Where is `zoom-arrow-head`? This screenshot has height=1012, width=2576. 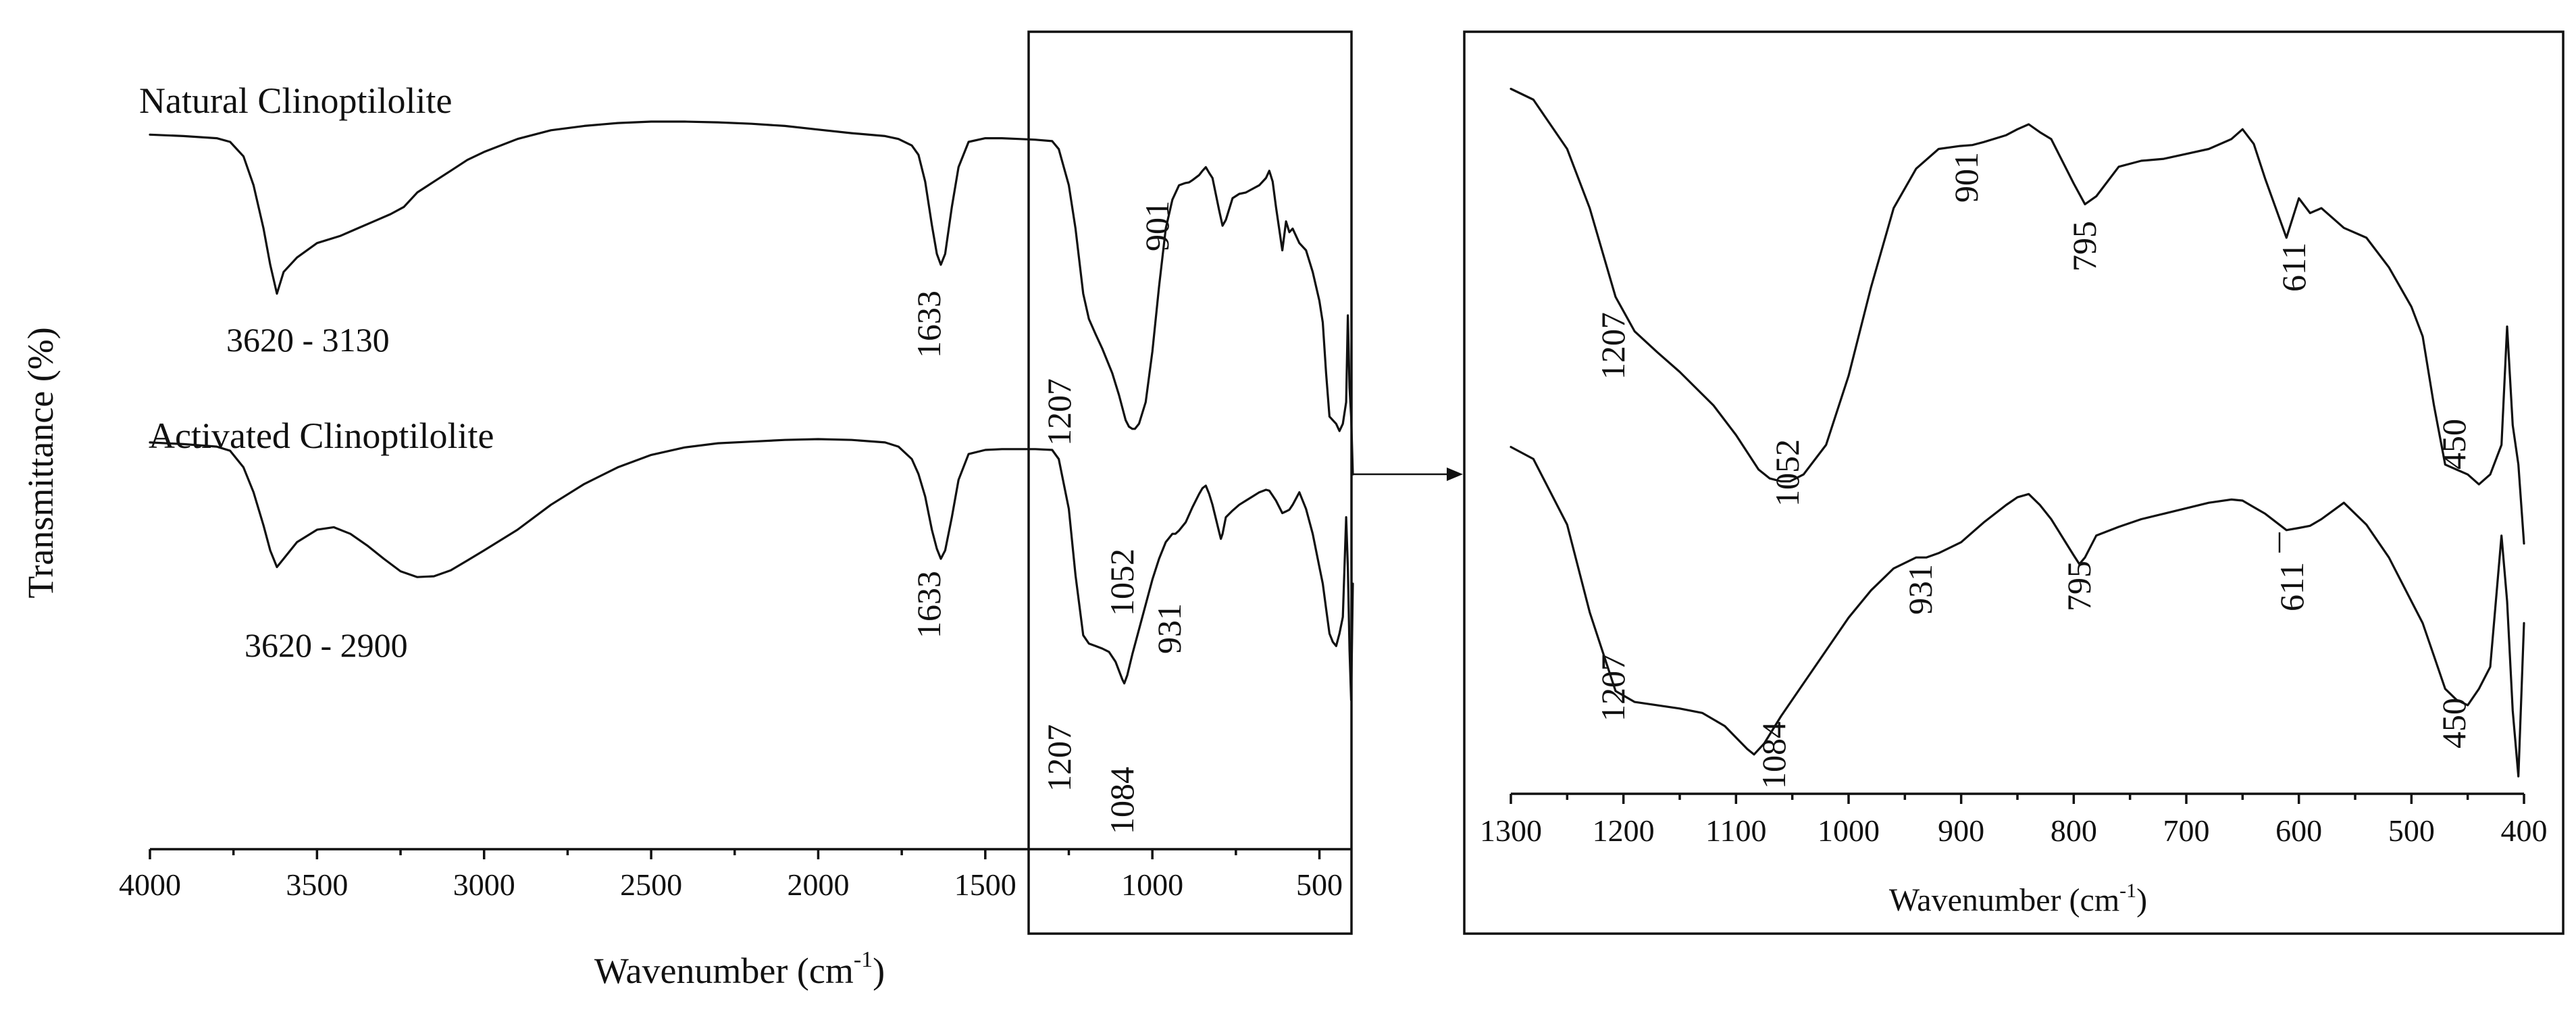 zoom-arrow-head is located at coordinates (1455, 474).